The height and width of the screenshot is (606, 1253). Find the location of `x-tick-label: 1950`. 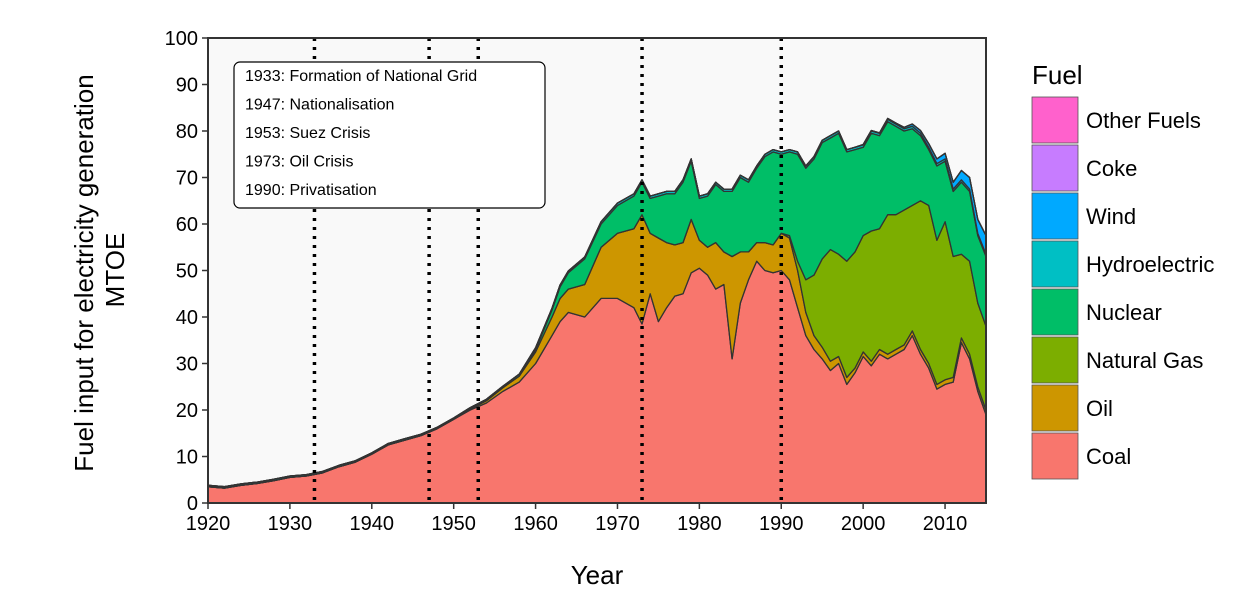

x-tick-label: 1950 is located at coordinates (453, 524).